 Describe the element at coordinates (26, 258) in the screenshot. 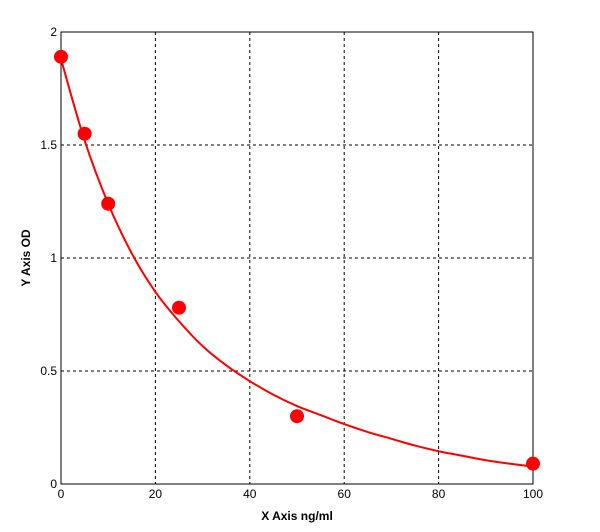

I see `y-axis-label: Y Axis OD` at that location.